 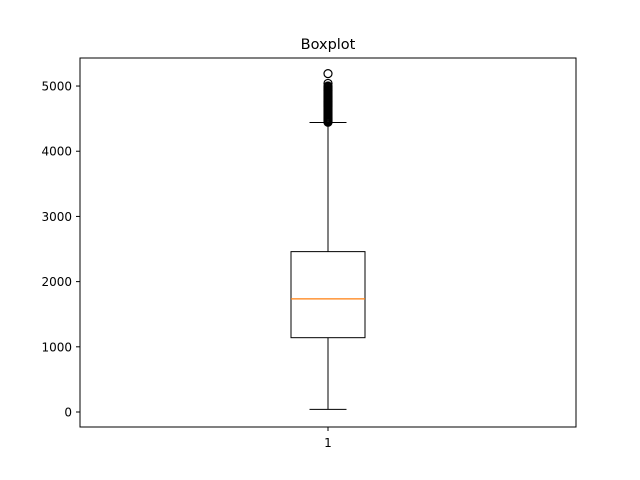 I want to click on y-tick-label: 4000, so click(x=56, y=152).